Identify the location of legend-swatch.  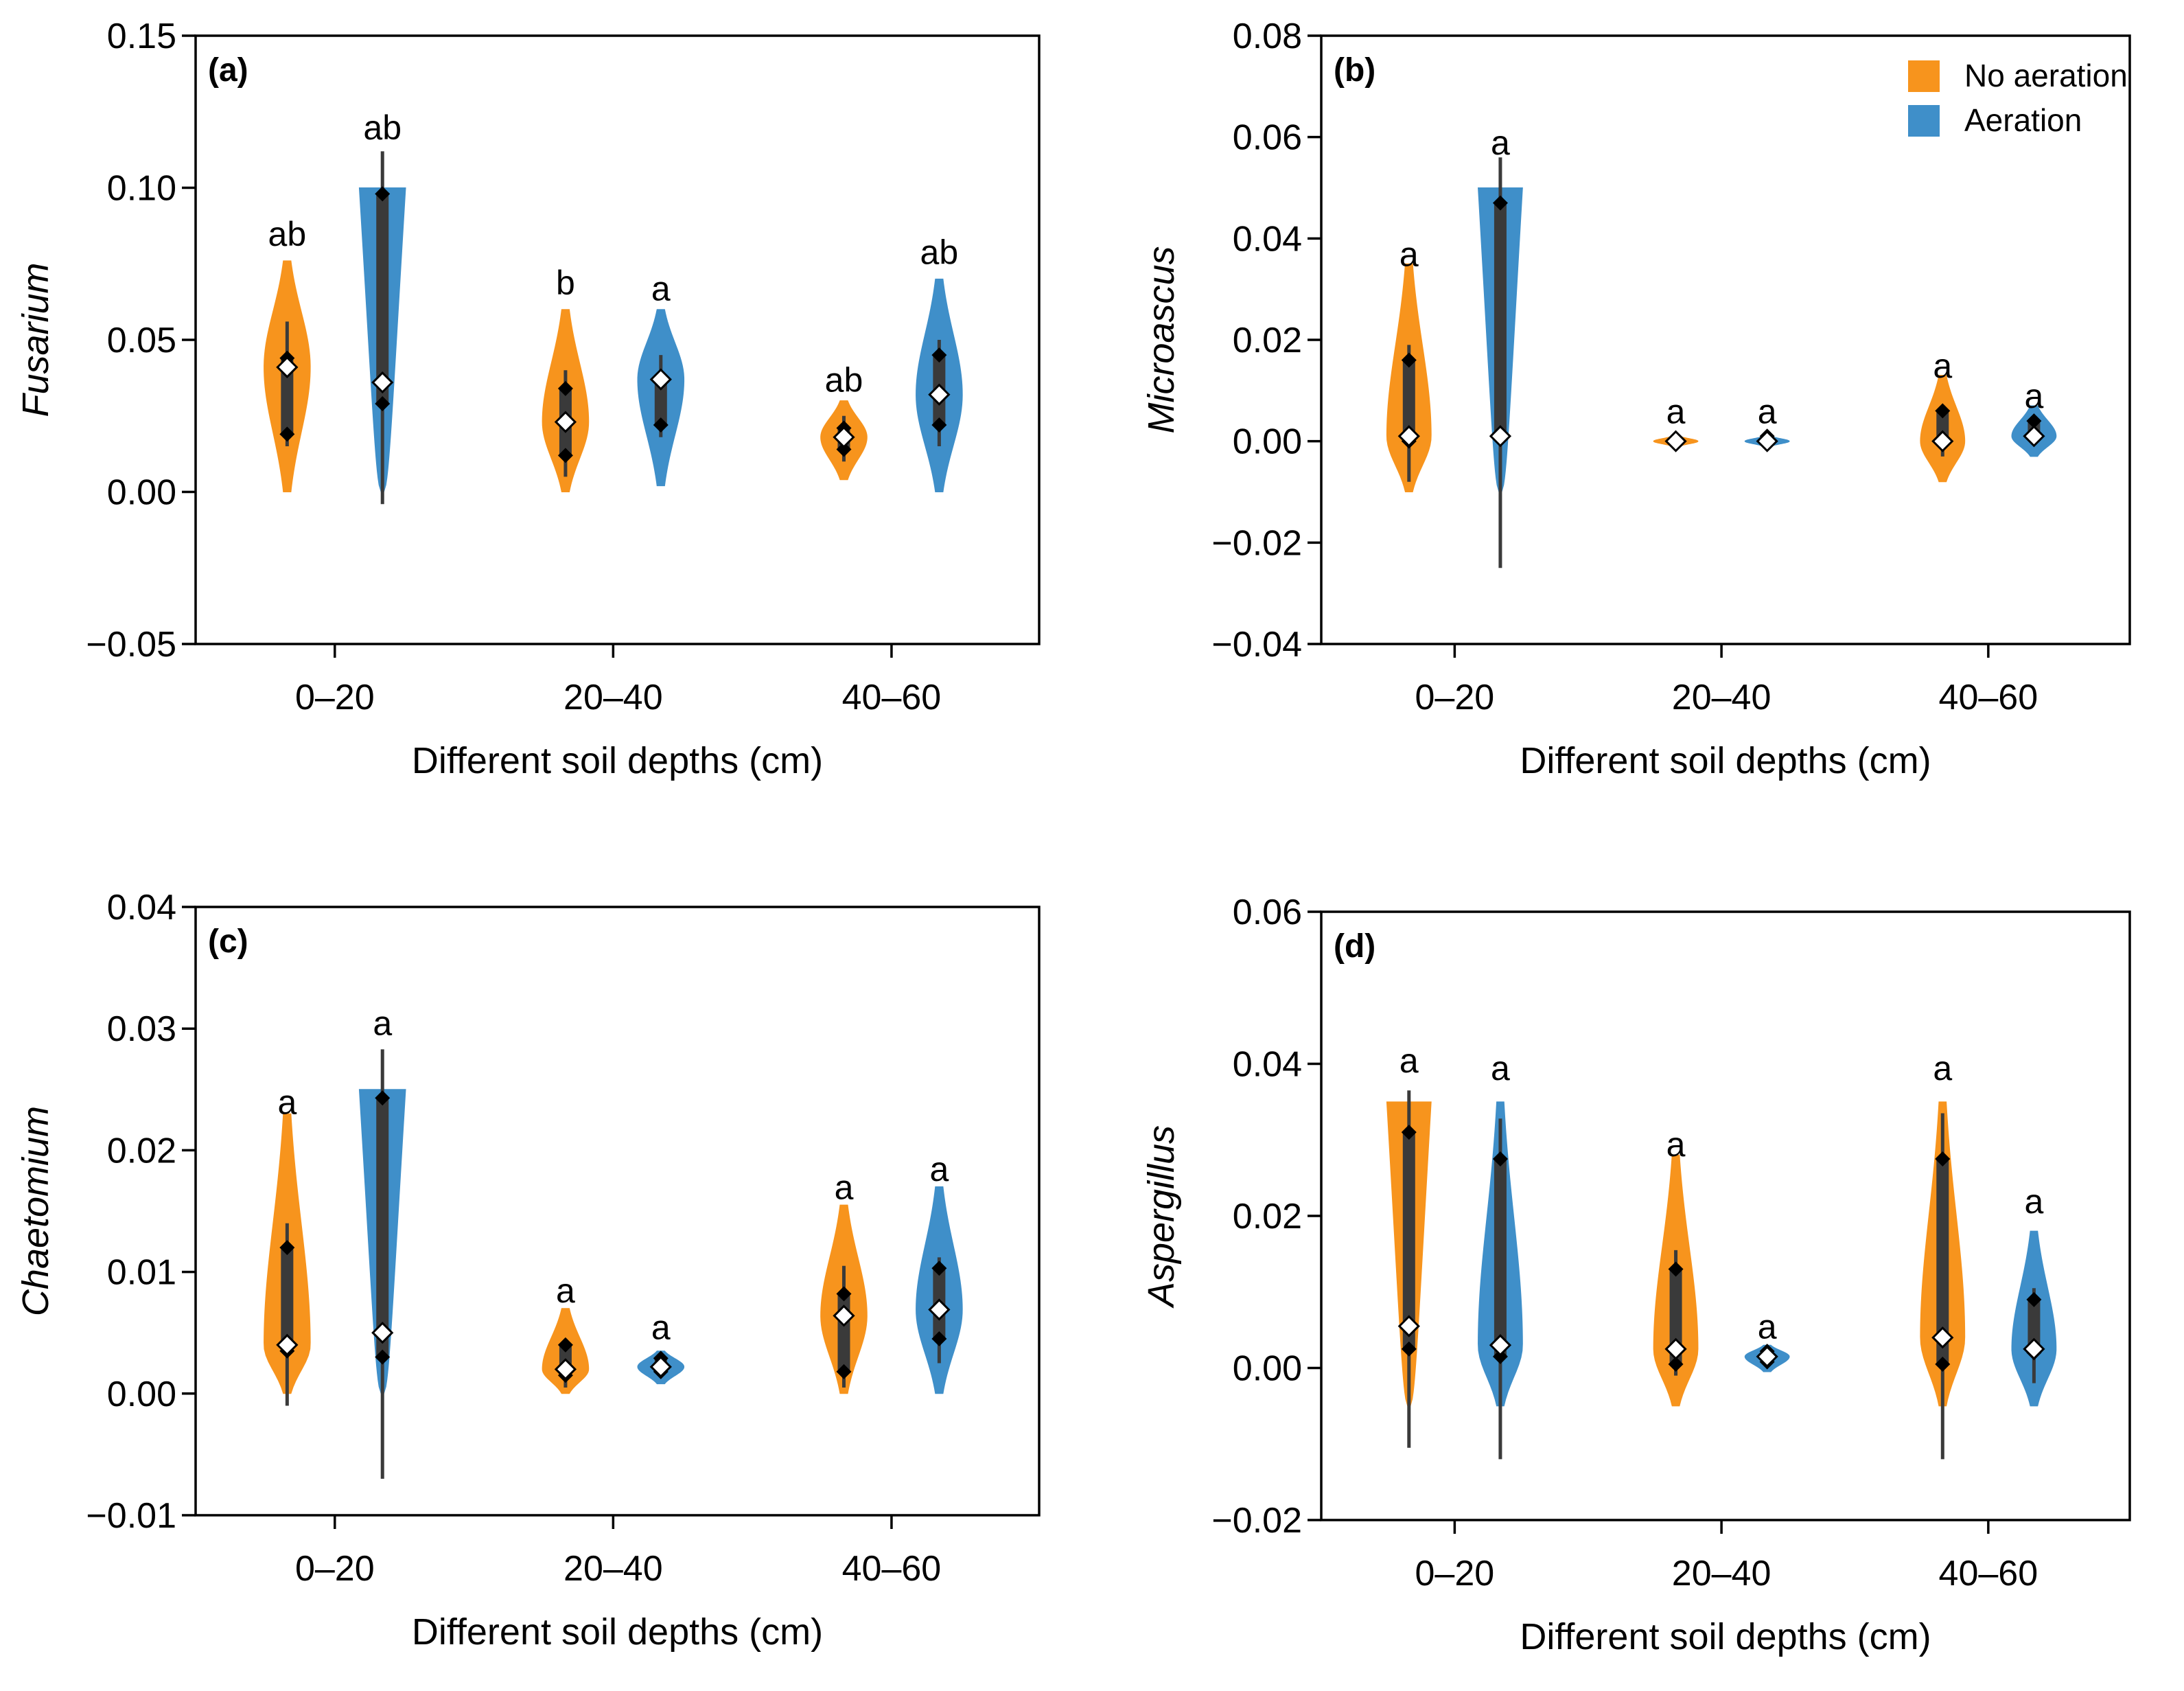
(1924, 121).